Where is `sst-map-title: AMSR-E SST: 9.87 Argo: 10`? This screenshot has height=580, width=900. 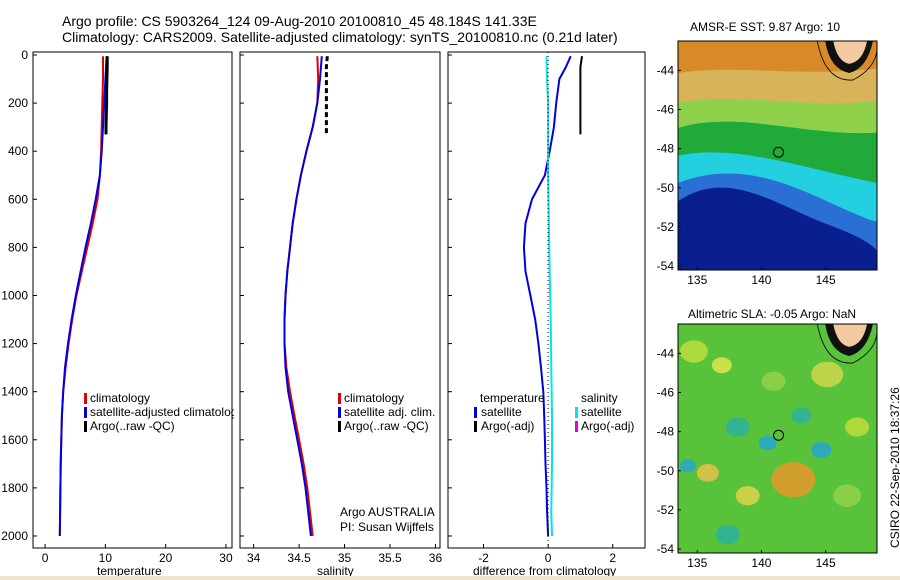
sst-map-title: AMSR-E SST: 9.87 Argo: 10 is located at coordinates (765, 27).